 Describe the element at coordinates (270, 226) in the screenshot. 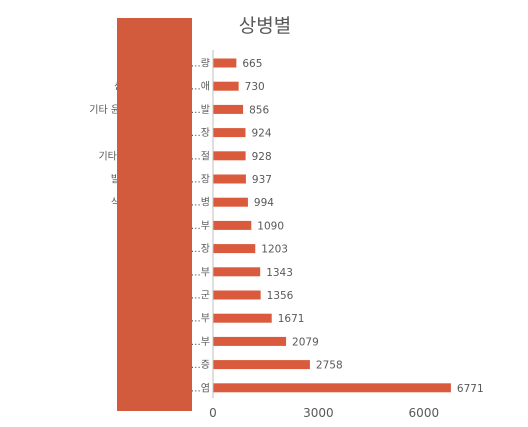

I see `data-label: 1090` at that location.